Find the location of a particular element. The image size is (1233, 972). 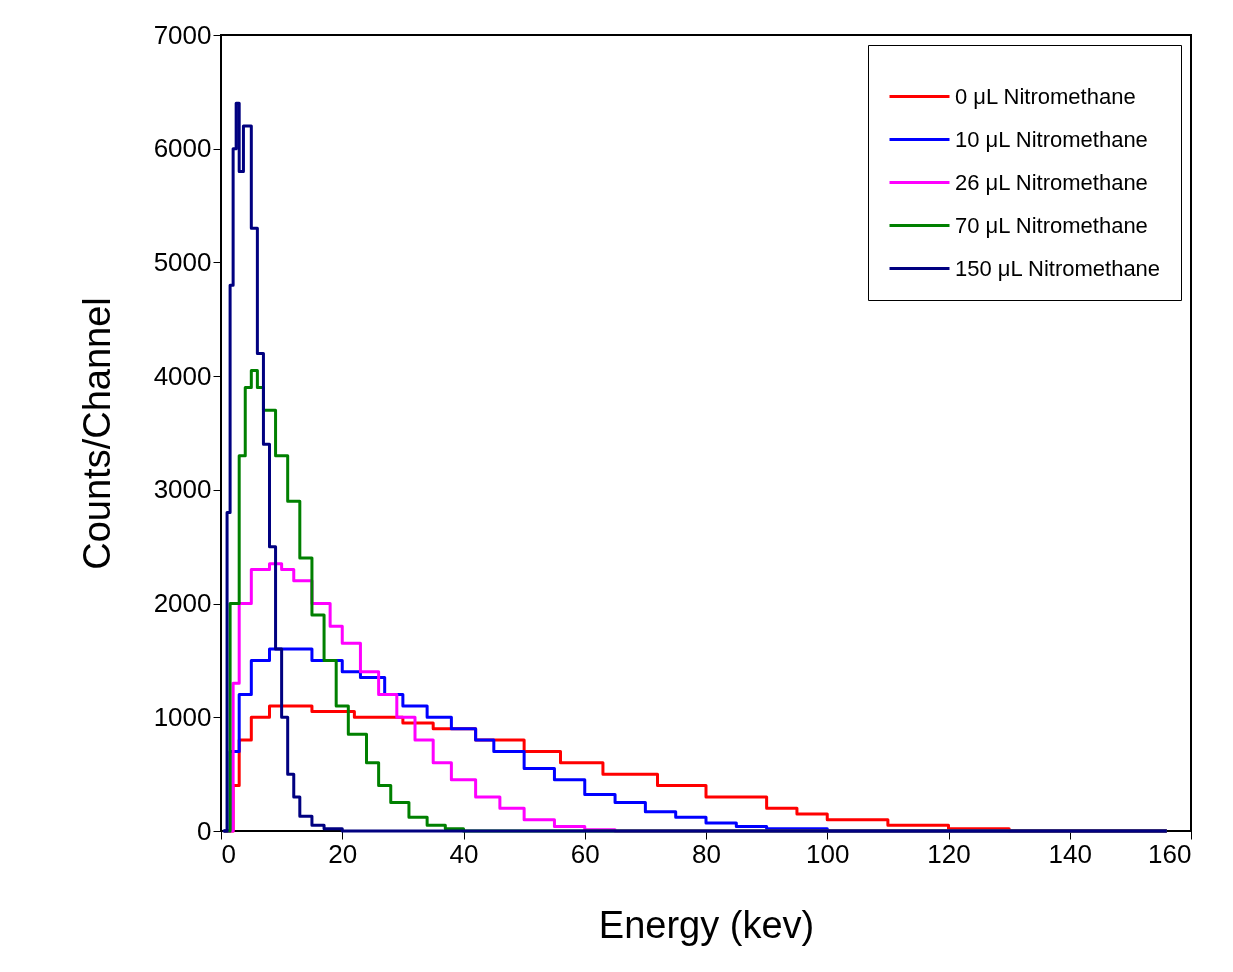

legend-label: 70 μL Nitromethane is located at coordinates (1051, 225).